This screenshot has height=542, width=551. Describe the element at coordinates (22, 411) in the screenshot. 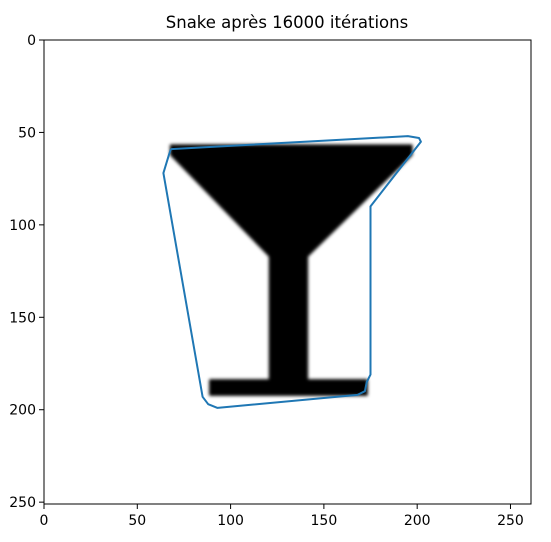

I see `y-tick-label: 200` at that location.